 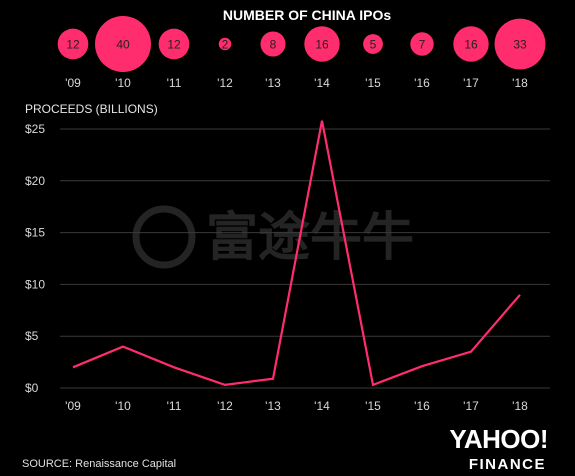 What do you see at coordinates (35, 233) in the screenshot?
I see `y-tick-3: $15` at bounding box center [35, 233].